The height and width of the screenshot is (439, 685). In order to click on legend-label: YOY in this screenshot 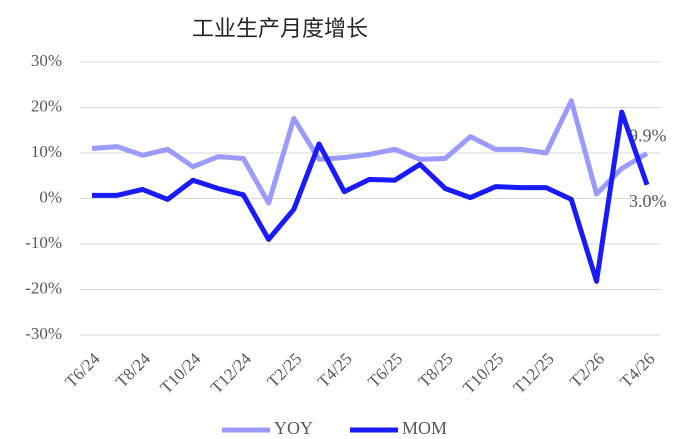, I will do `click(293, 428)`.